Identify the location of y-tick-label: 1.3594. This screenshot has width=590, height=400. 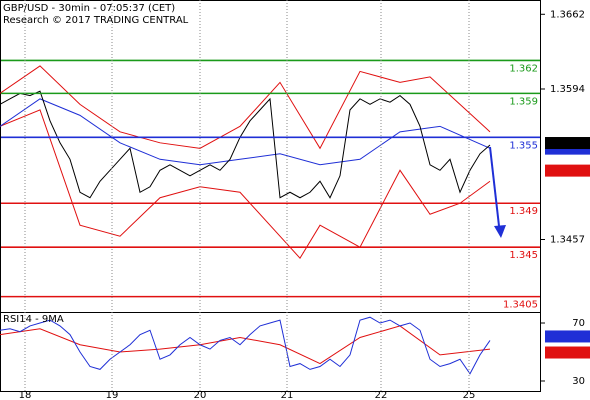
(567, 89).